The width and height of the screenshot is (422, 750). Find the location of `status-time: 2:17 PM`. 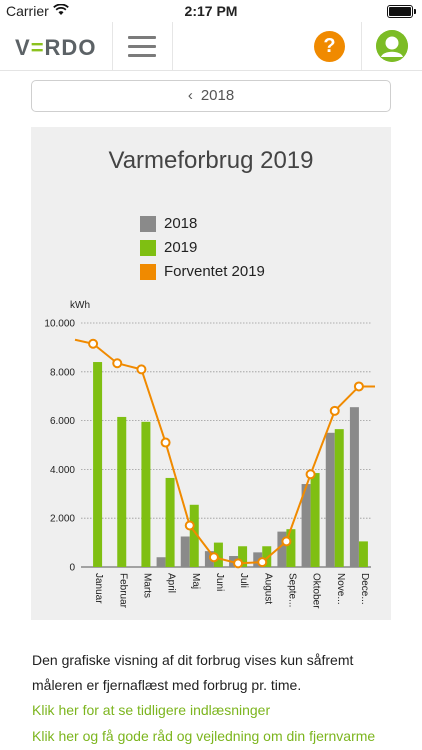

status-time: 2:17 PM is located at coordinates (211, 11).